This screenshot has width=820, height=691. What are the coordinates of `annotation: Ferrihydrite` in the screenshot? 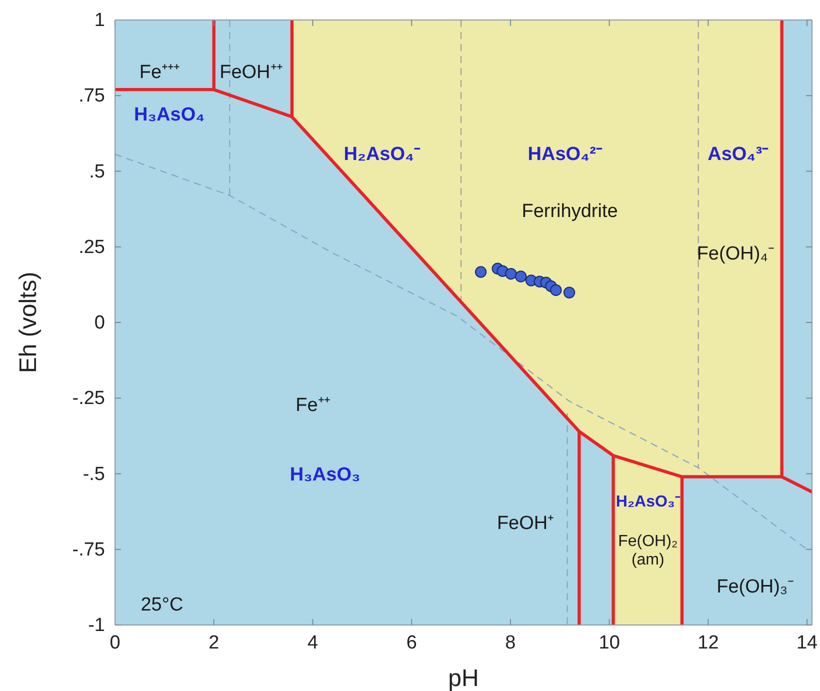 It's located at (570, 211).